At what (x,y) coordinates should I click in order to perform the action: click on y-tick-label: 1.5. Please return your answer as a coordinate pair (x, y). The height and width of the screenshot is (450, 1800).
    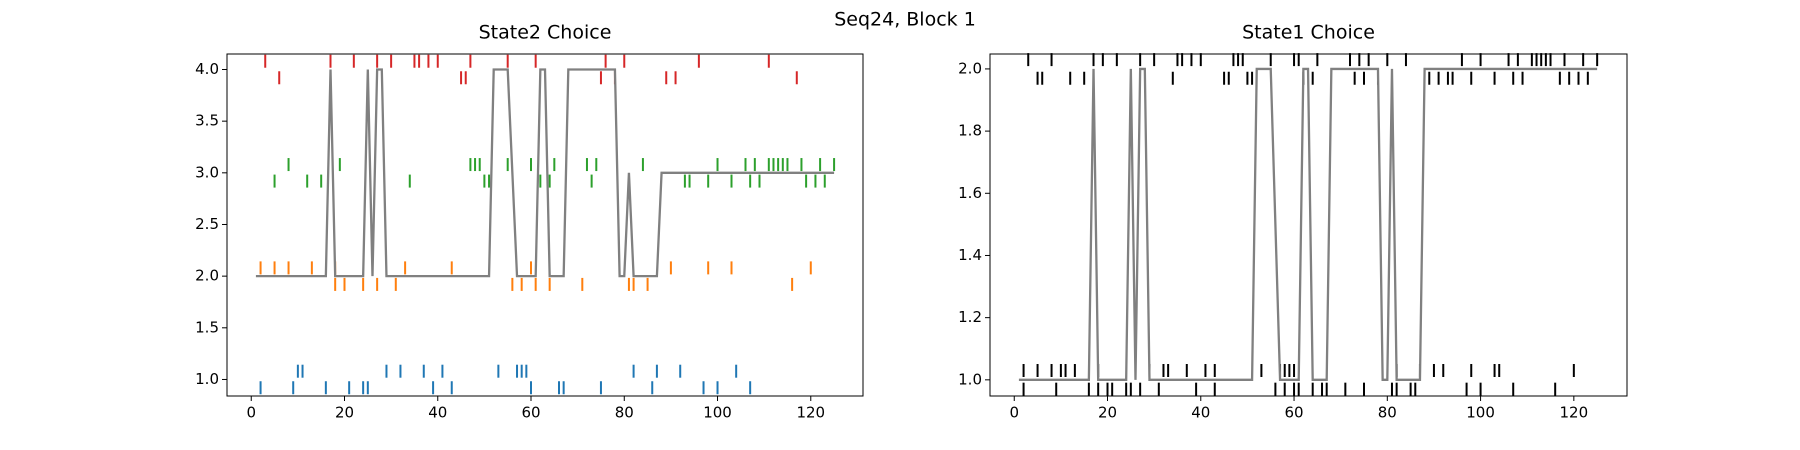
    Looking at the image, I should click on (207, 327).